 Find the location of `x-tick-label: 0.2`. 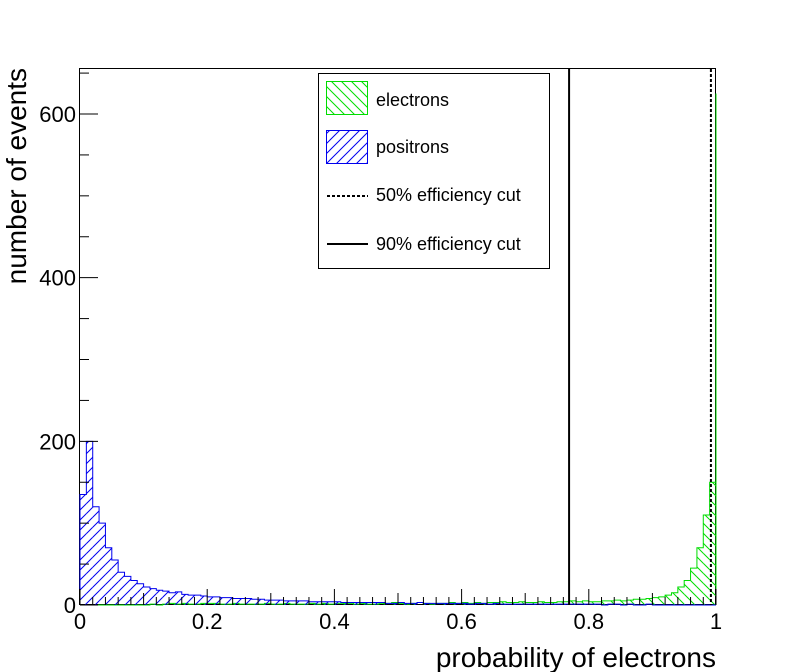

x-tick-label: 0.2 is located at coordinates (207, 621).